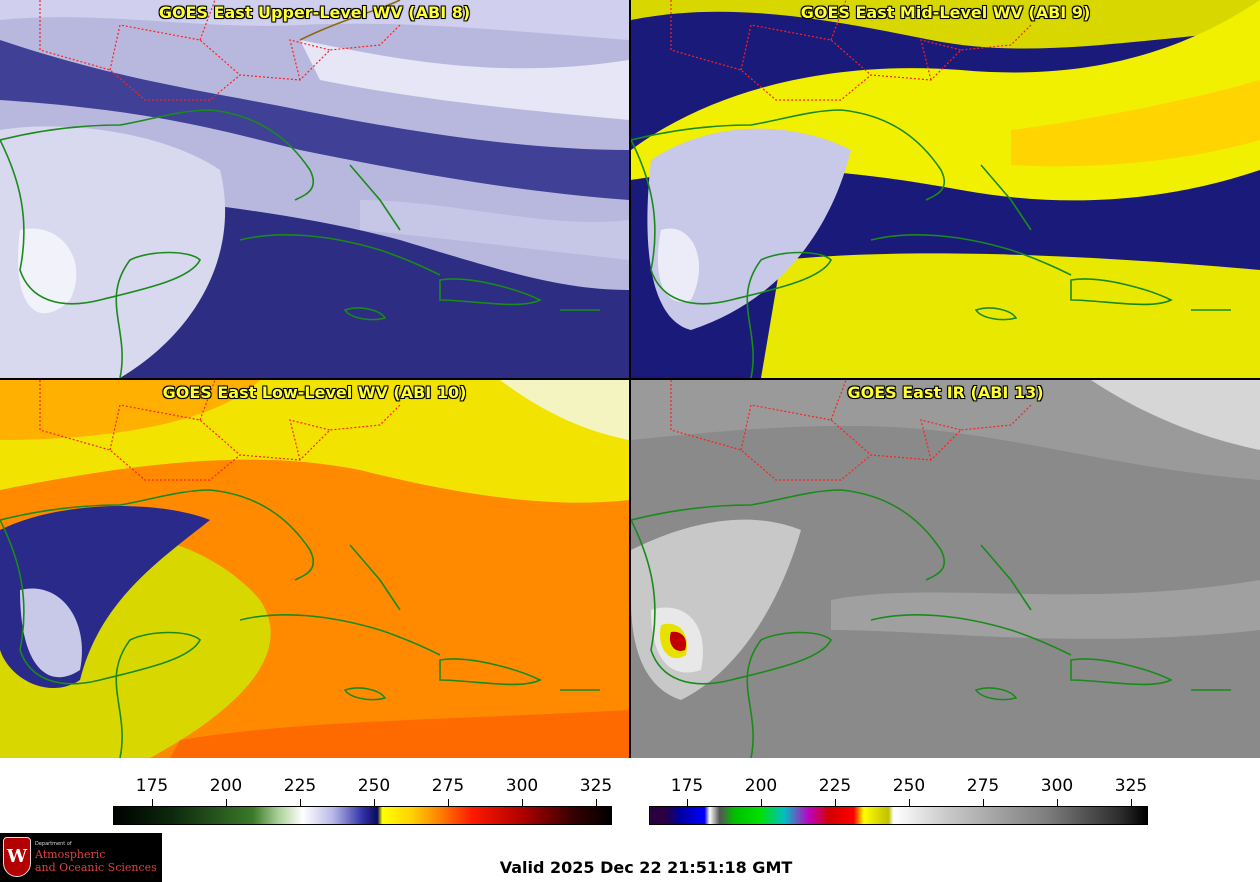 Image resolution: width=1260 pixels, height=882 pixels. What do you see at coordinates (522, 786) in the screenshot?
I see `wv-tick-label: 300` at bounding box center [522, 786].